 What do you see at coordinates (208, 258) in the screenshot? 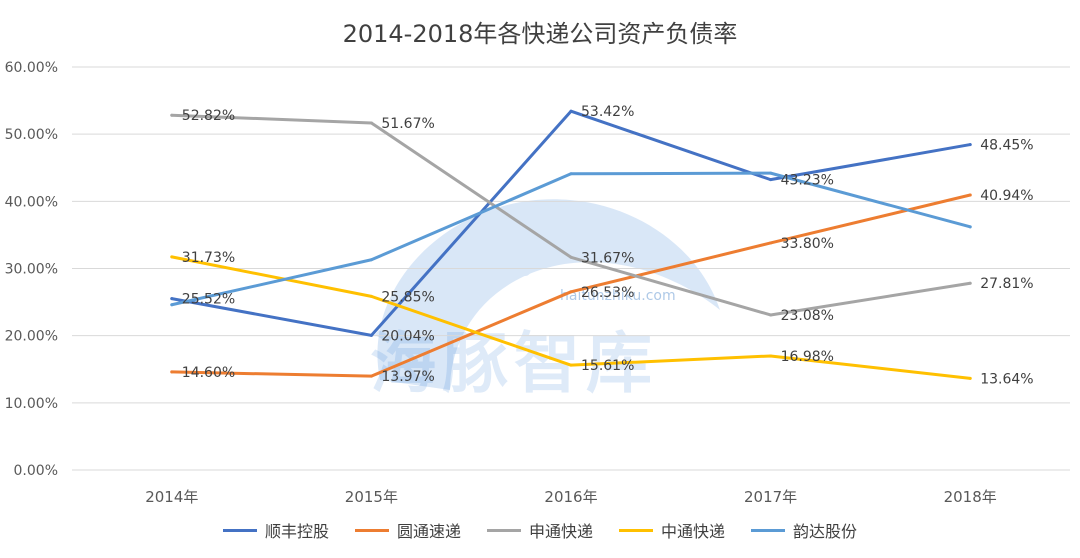
I see `data-label: 31.73%` at bounding box center [208, 258].